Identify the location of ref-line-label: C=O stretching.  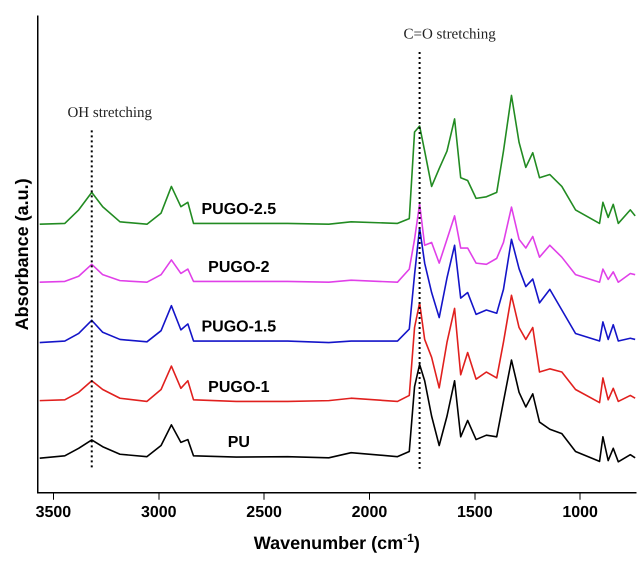
(450, 34).